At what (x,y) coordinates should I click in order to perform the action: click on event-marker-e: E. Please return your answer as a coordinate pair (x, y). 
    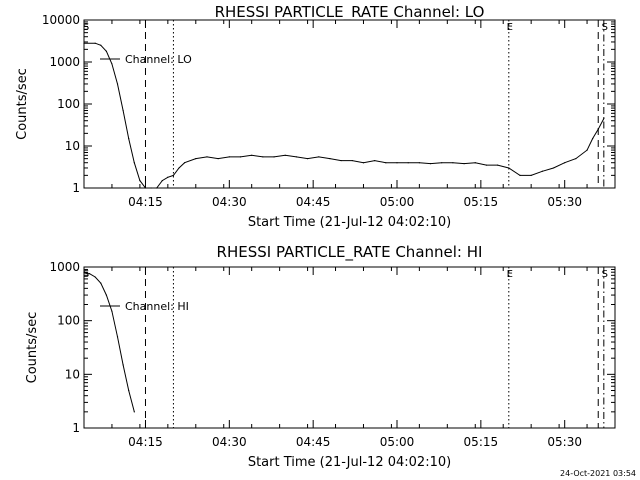
    Looking at the image, I should click on (510, 274).